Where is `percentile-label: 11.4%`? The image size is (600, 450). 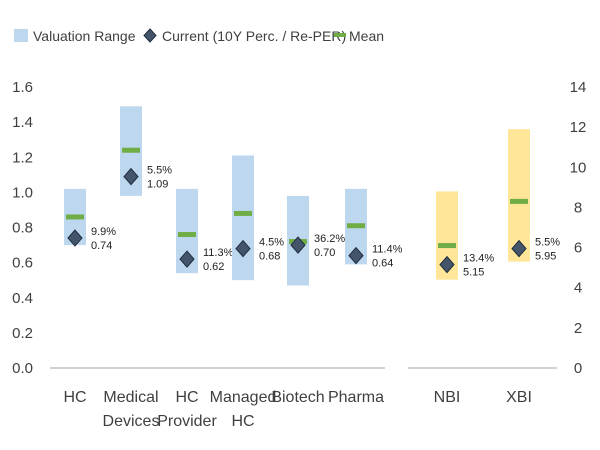
percentile-label: 11.4% is located at coordinates (387, 250).